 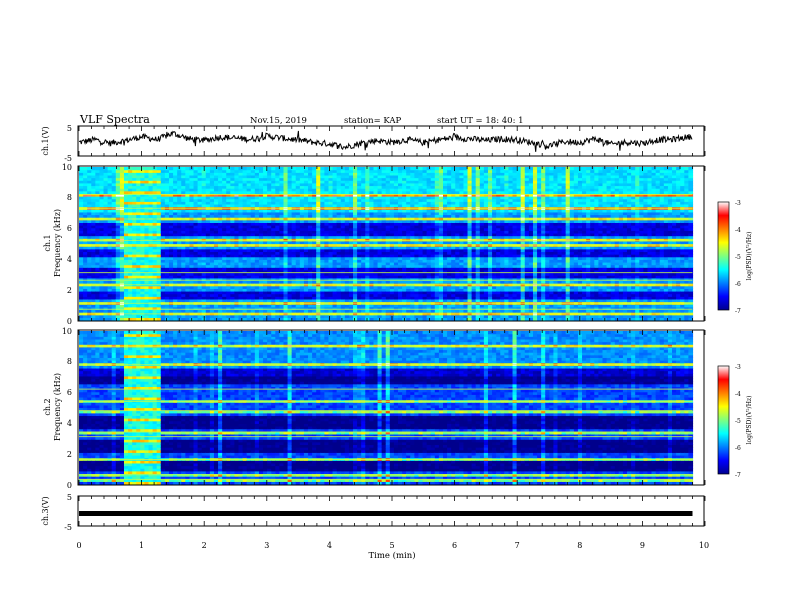 What do you see at coordinates (480, 121) in the screenshot?
I see `start-time-label: start UT = 18: 40: 1` at bounding box center [480, 121].